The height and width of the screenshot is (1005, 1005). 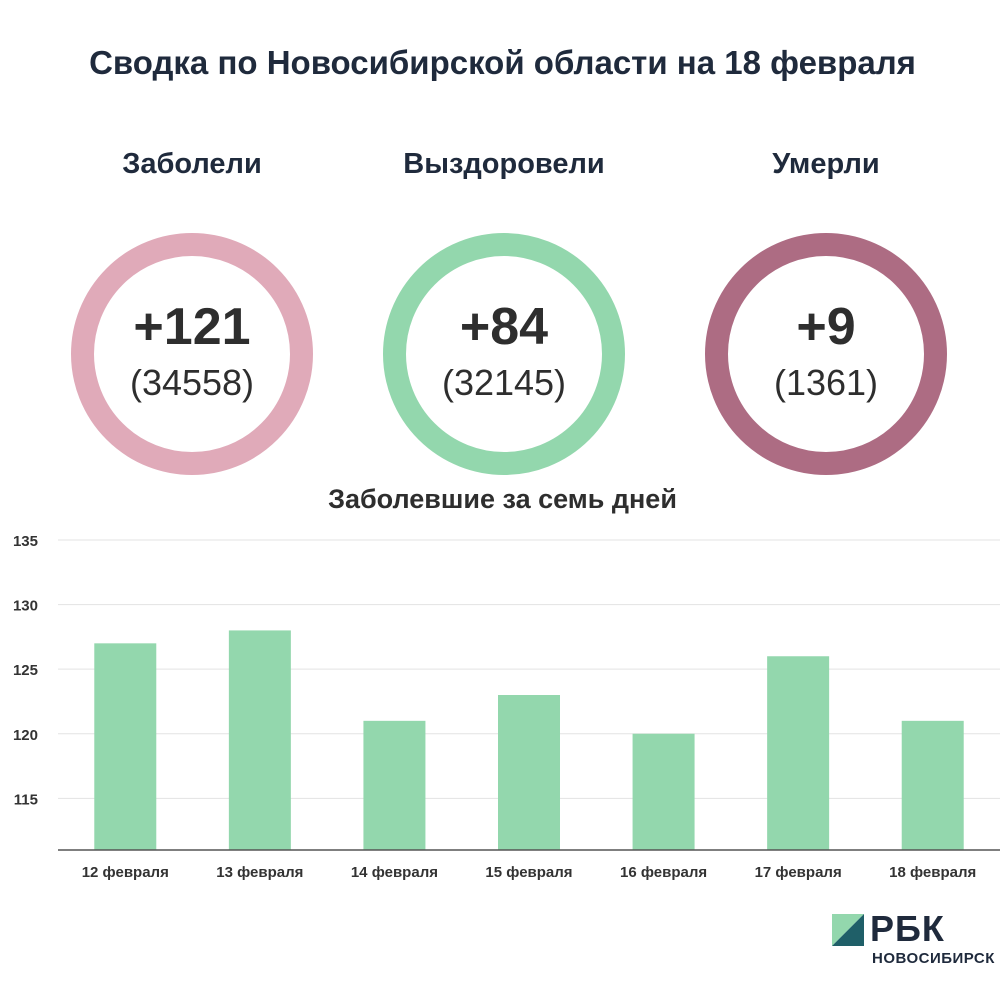 I want to click on y-tick-label: 115, so click(x=26, y=799).